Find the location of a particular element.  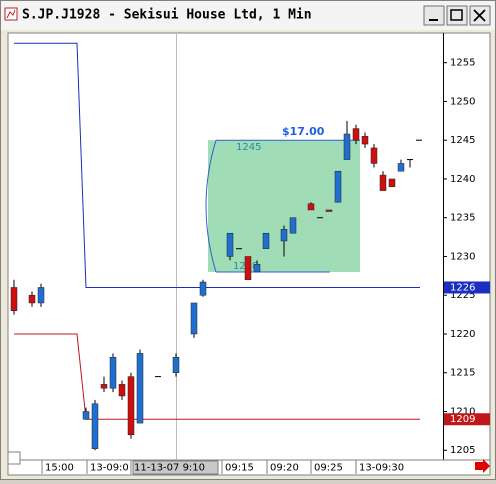

price-marker-label: 1209 is located at coordinates (462, 419).